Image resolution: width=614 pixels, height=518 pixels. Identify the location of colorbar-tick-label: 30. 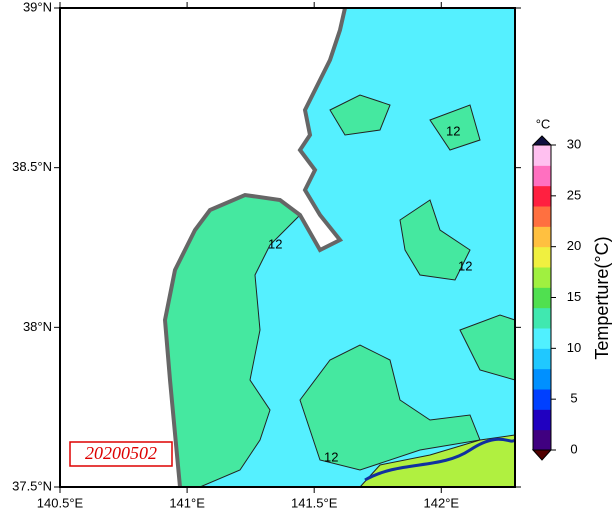
(574, 143).